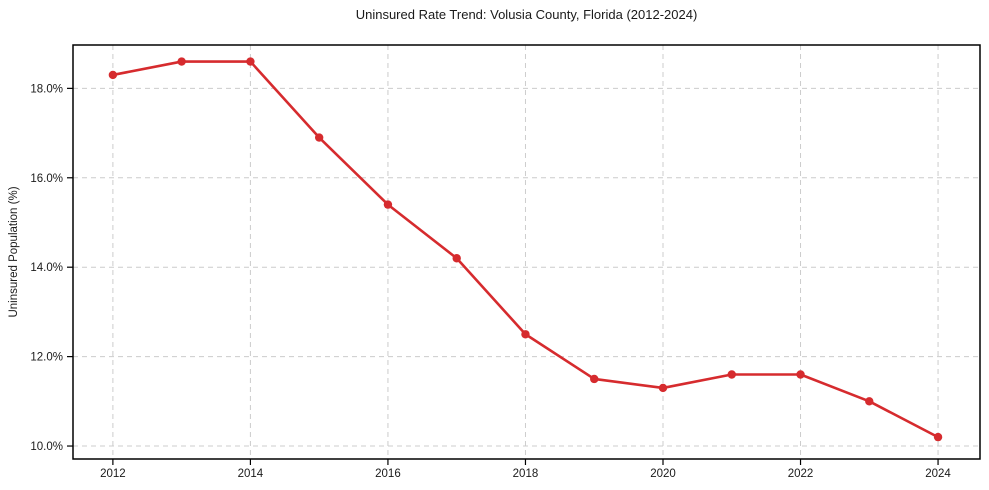 The height and width of the screenshot is (490, 989). What do you see at coordinates (663, 474) in the screenshot?
I see `x-tick-label: 2020` at bounding box center [663, 474].